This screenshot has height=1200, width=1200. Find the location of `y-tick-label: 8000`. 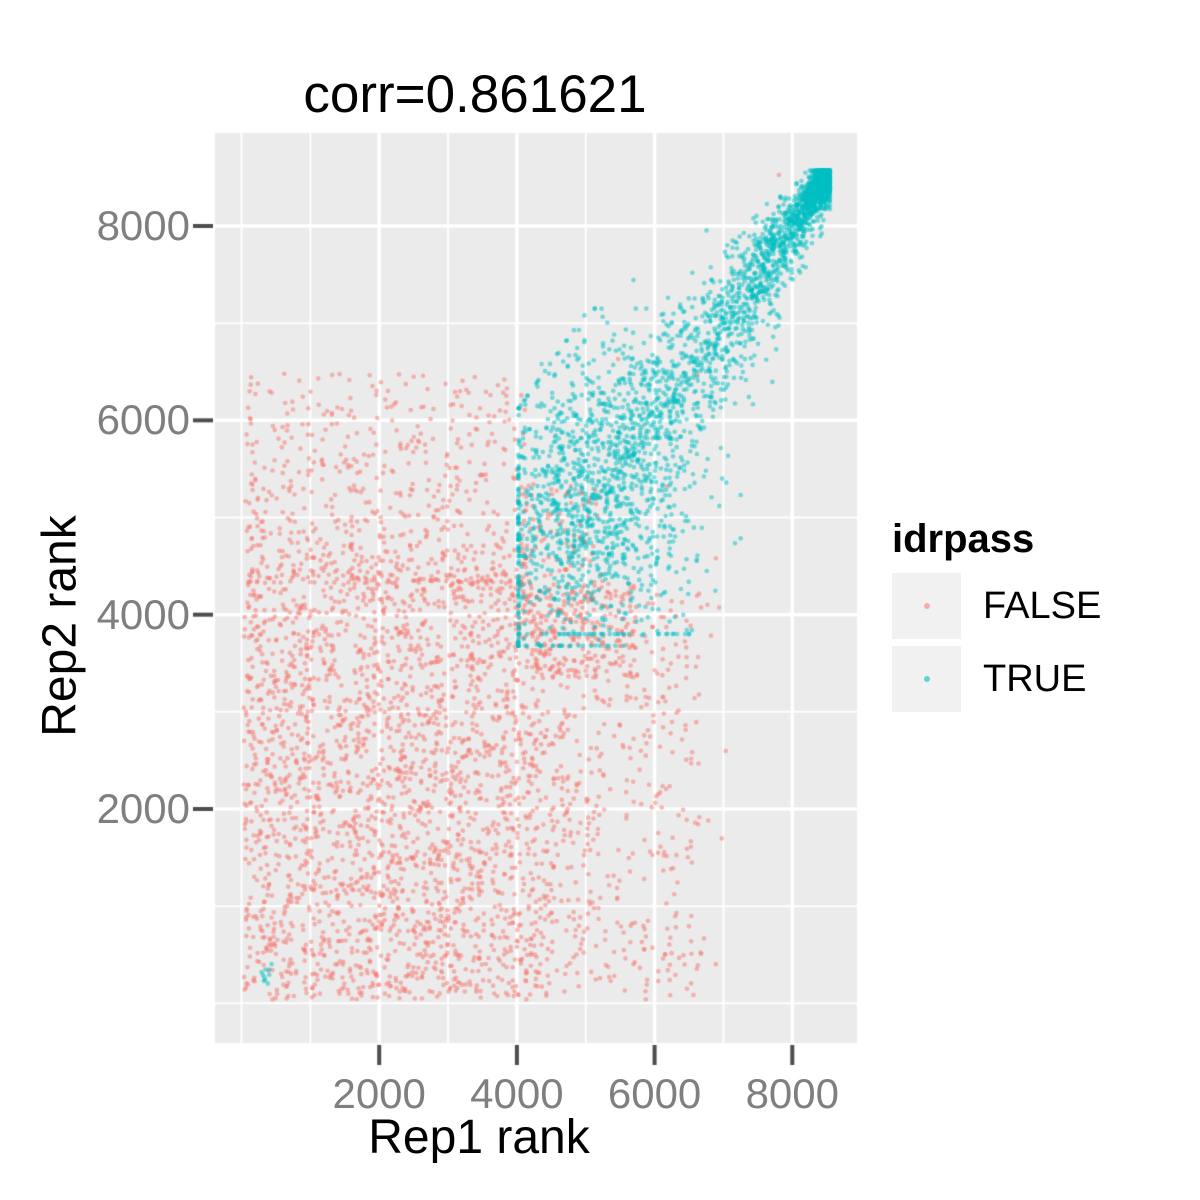

y-tick-label: 8000 is located at coordinates (143, 225).